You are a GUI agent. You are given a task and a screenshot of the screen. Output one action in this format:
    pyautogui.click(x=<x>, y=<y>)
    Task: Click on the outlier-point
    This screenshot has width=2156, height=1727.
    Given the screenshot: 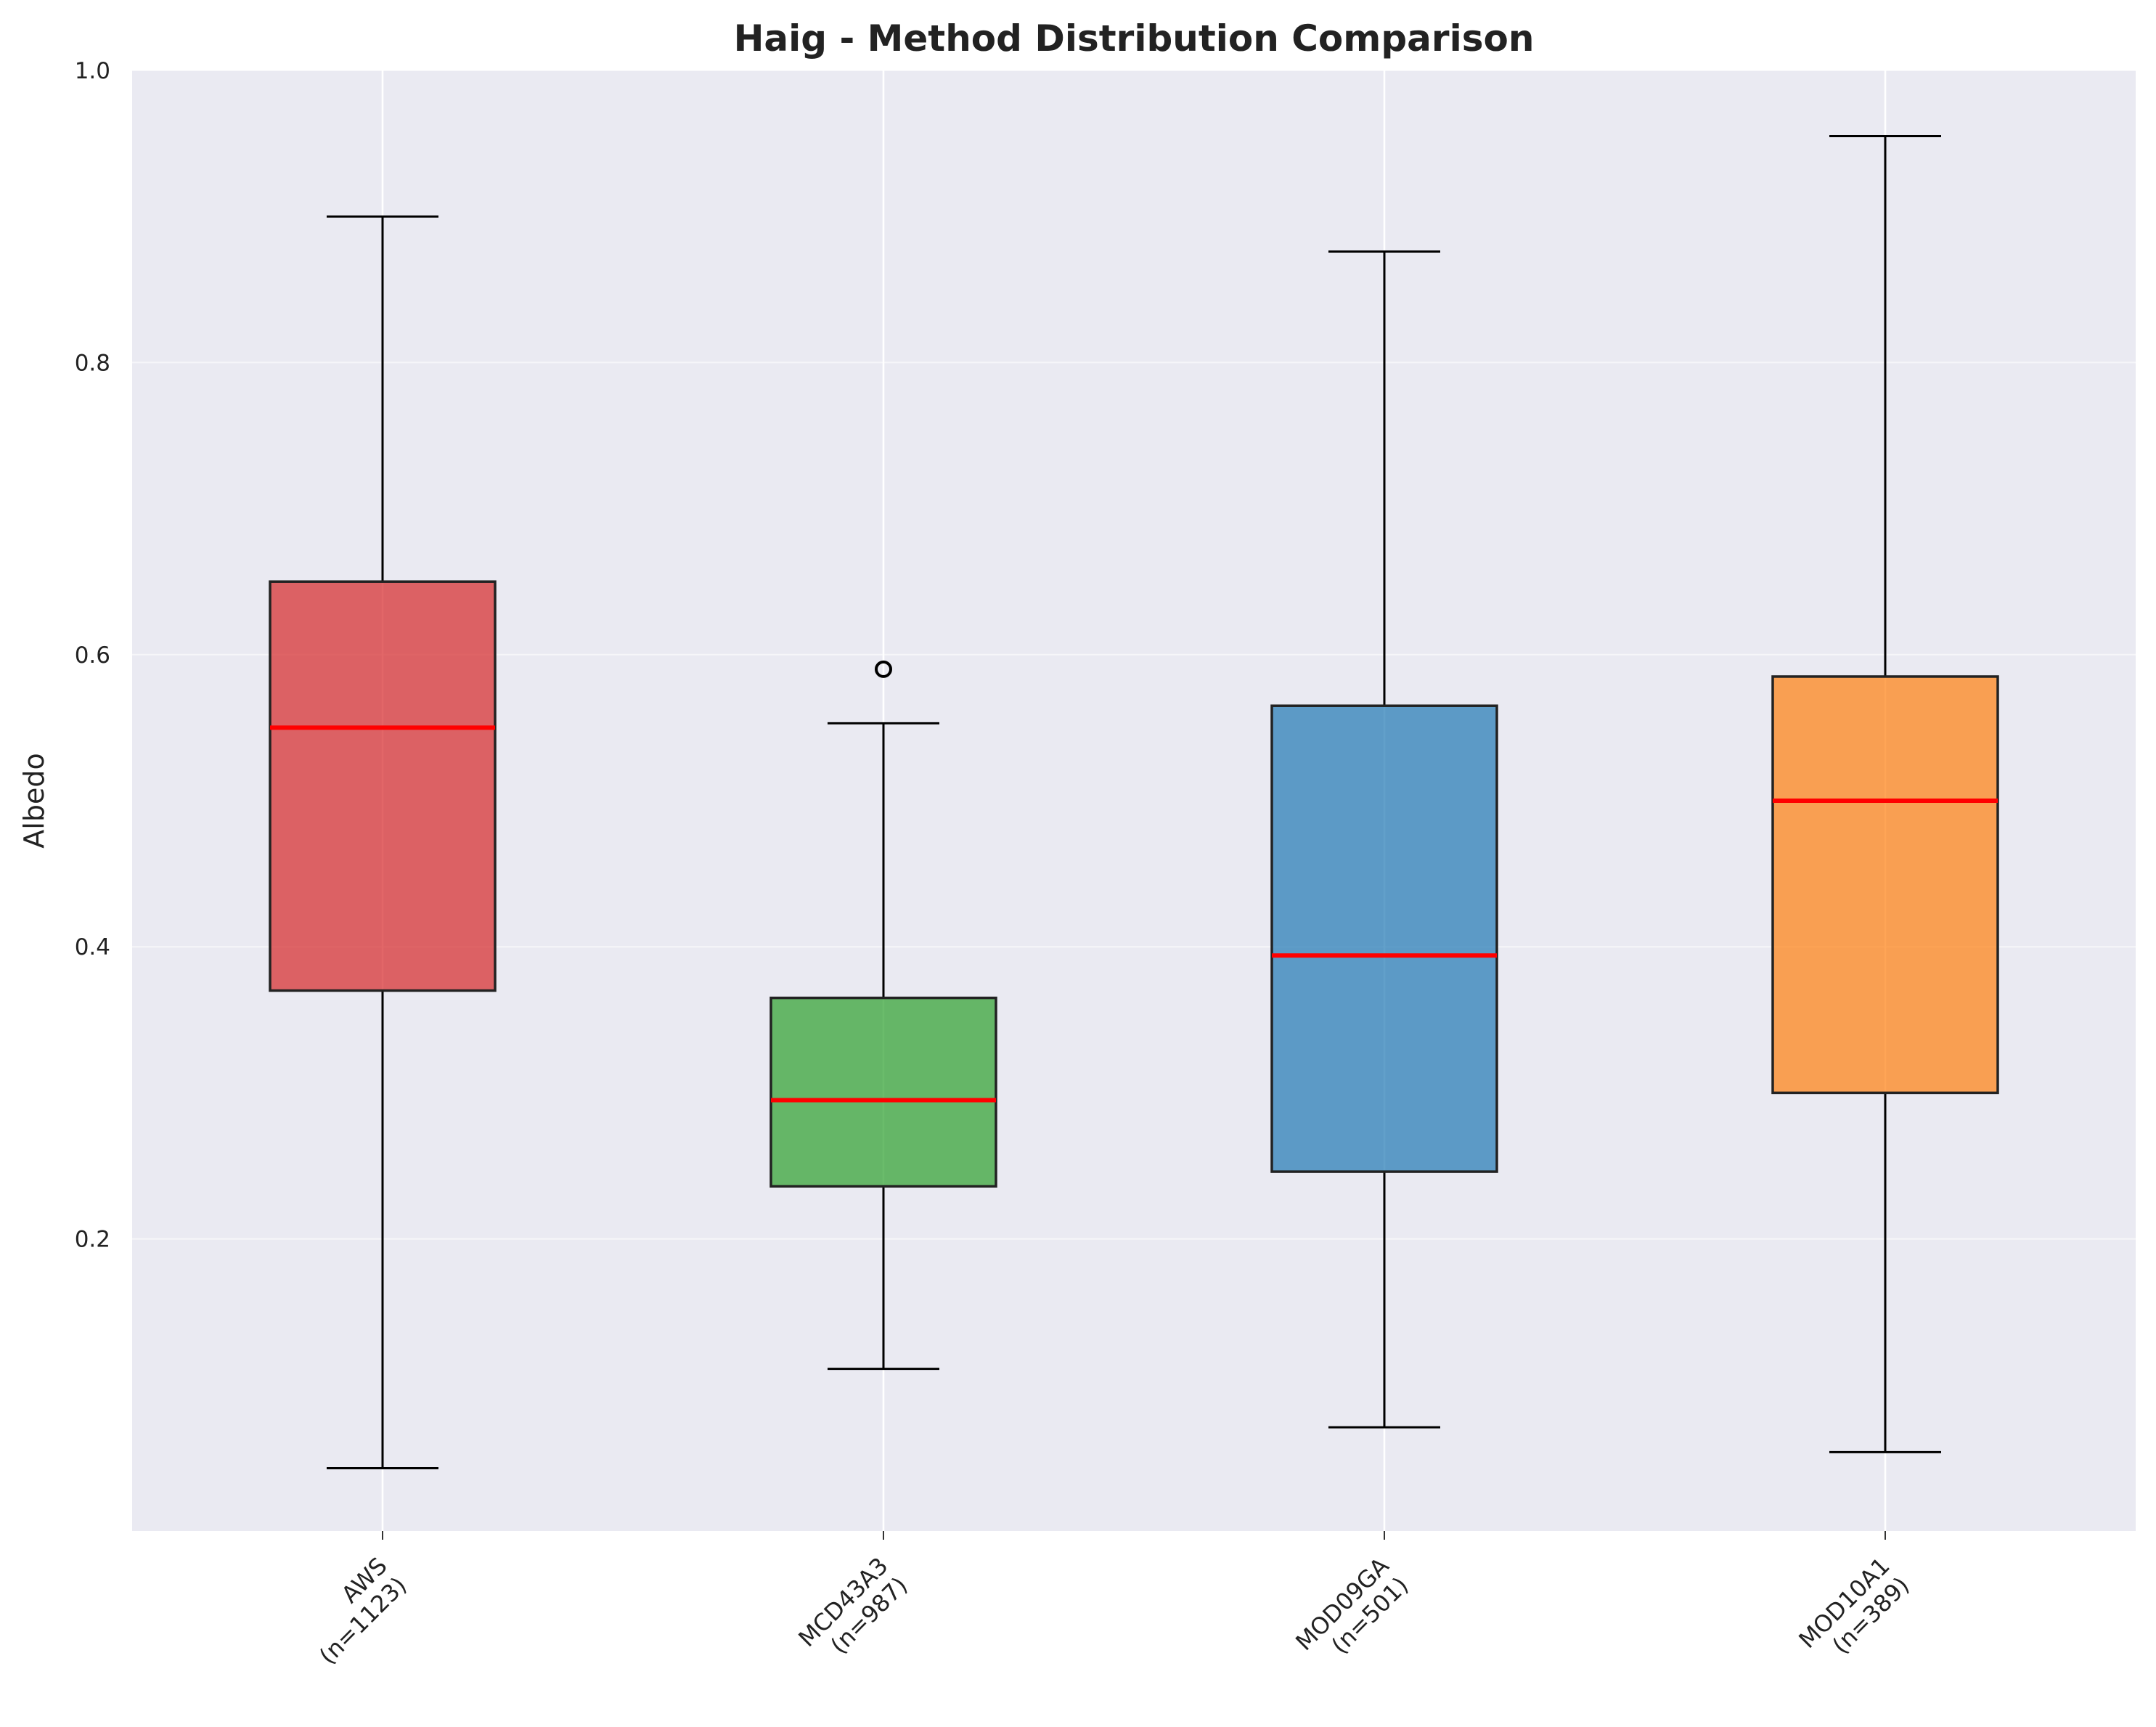 What is the action you would take?
    pyautogui.click(x=884, y=669)
    